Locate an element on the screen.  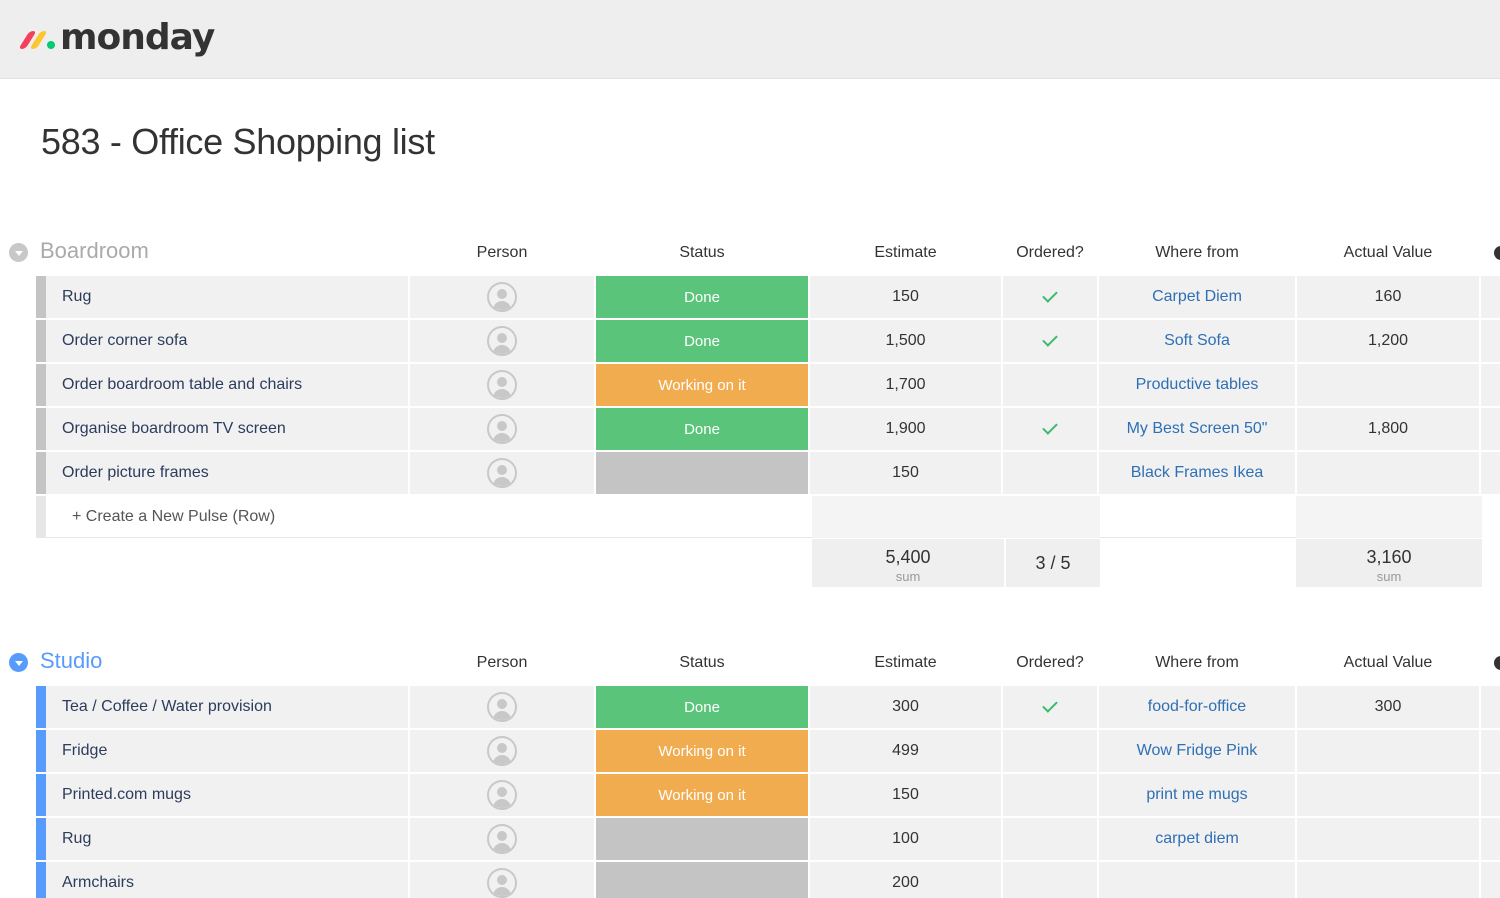
estimate-cell: 1,900 is located at coordinates (905, 429).